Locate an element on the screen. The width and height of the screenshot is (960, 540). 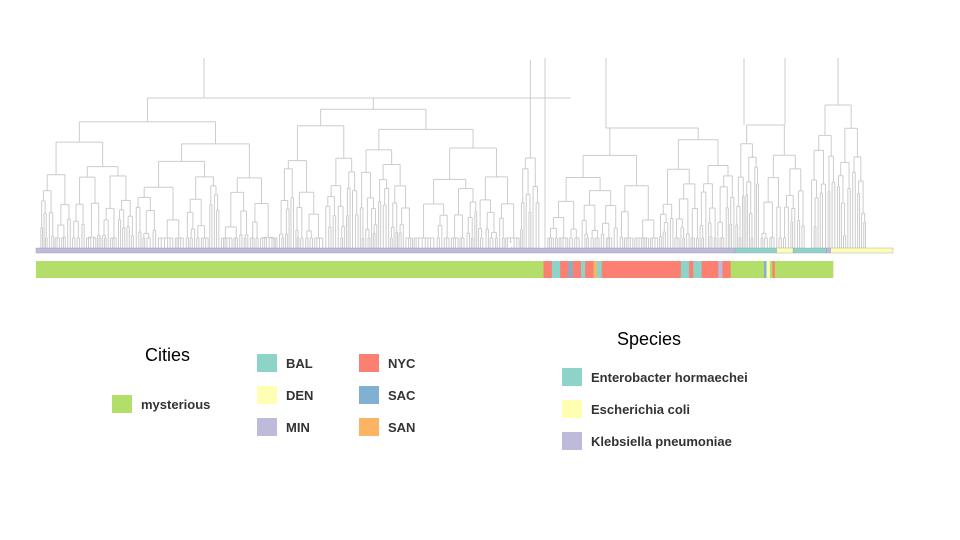
legend-swatch-sac is located at coordinates (369, 395).